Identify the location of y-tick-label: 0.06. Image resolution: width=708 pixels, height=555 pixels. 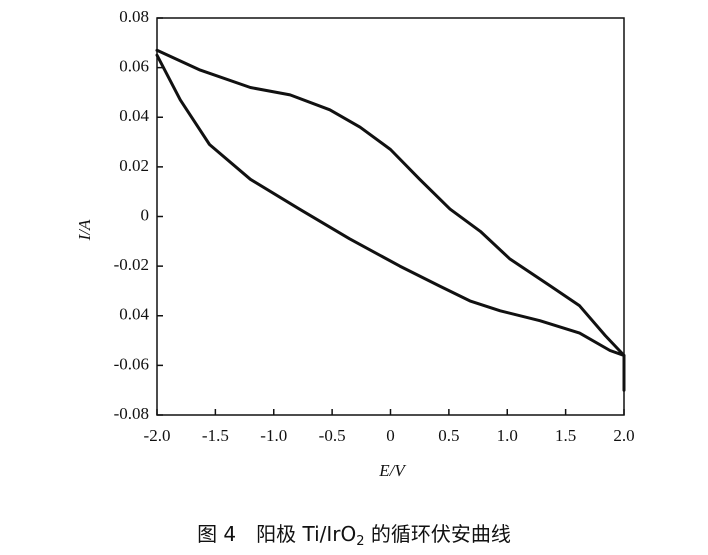
(134, 66).